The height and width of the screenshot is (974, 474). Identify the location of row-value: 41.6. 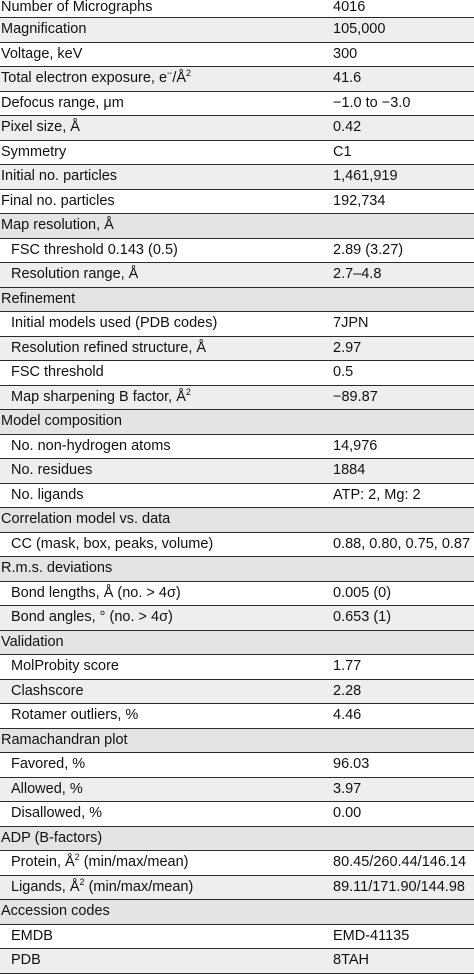
(347, 78).